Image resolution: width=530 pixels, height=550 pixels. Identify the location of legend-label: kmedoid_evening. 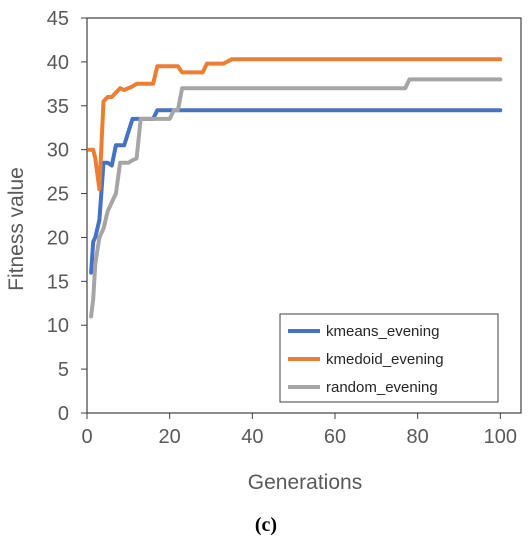
(385, 359).